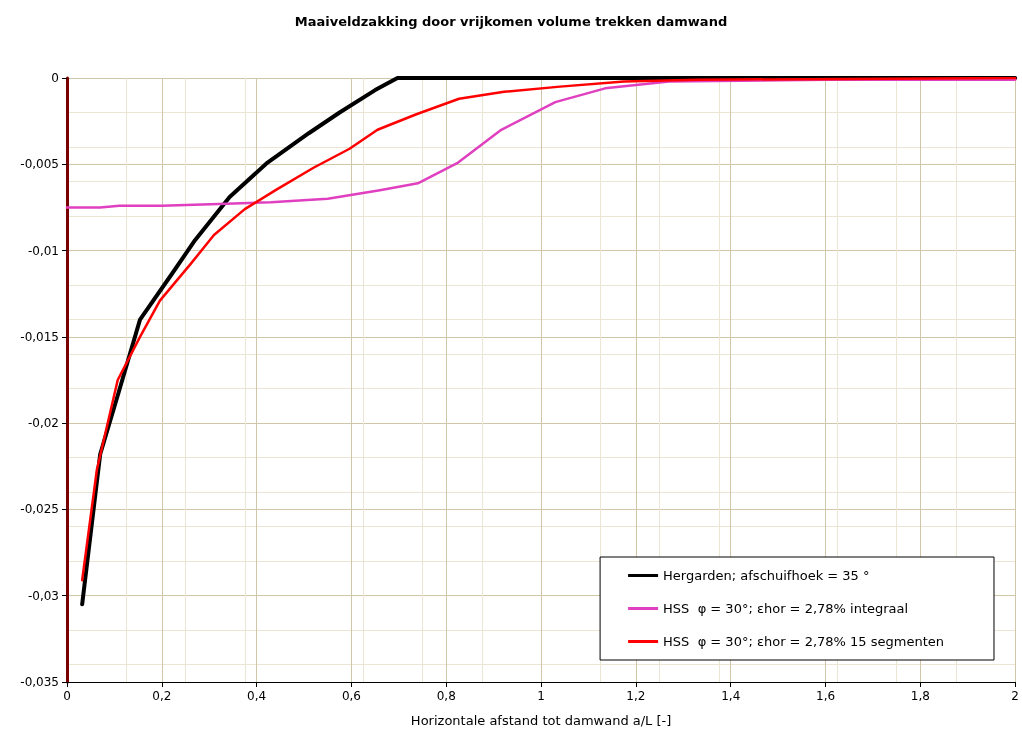  I want to click on legend-label: Hergarden; afschuifhoek = 35 °, so click(766, 575).